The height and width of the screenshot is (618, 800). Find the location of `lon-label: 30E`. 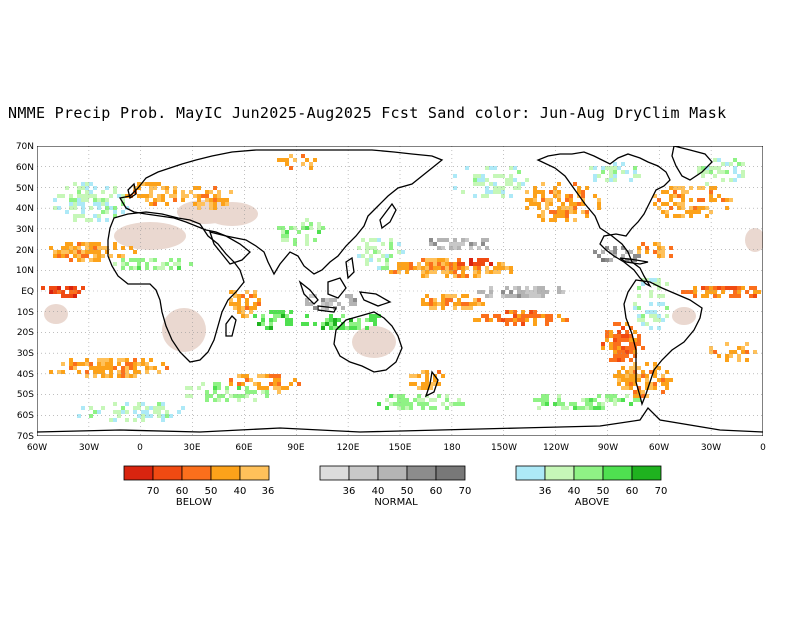

lon-label: 30E is located at coordinates (191, 448).